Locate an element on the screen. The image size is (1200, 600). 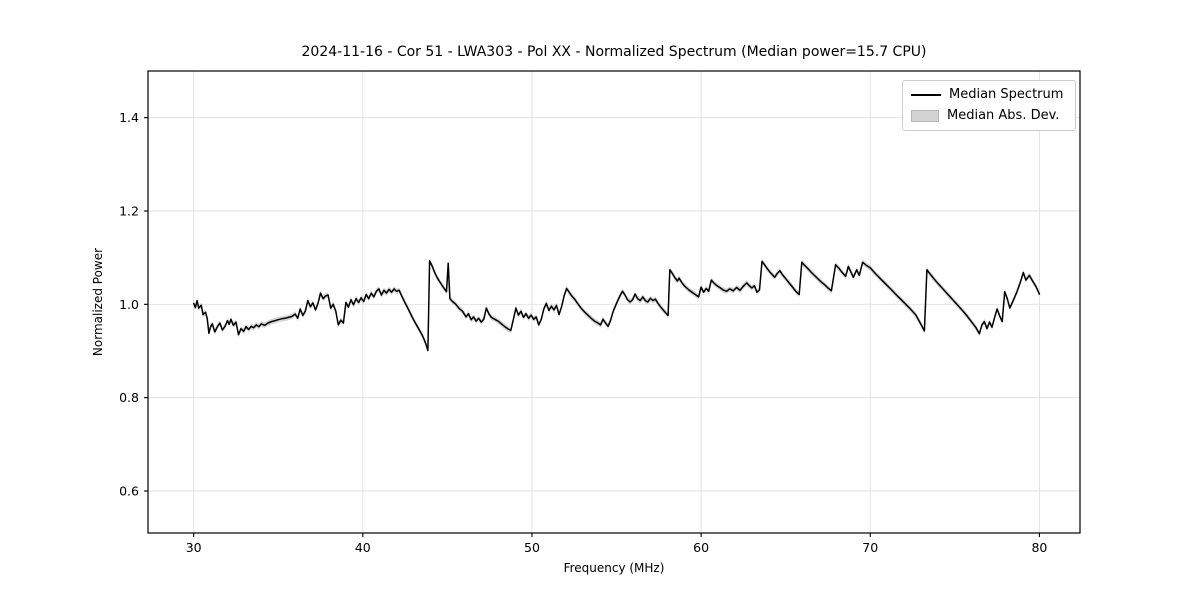
patch-swatch-icon is located at coordinates (925, 115).